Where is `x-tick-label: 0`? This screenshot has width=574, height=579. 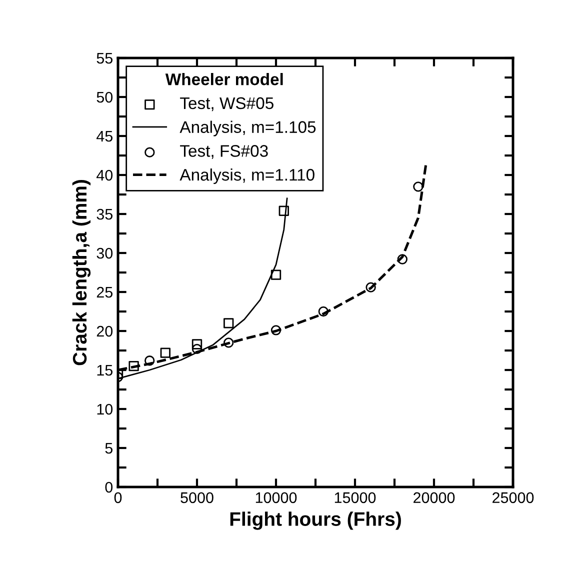
x-tick-label: 0 is located at coordinates (118, 498).